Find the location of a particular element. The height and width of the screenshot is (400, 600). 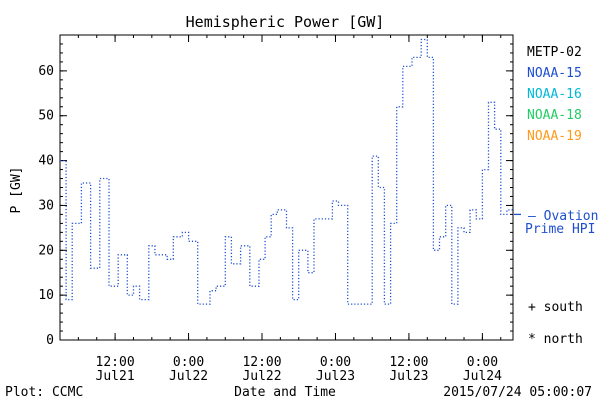

satellite-legend: METP-02 NOAA-15 NOAA-16 NOAA-18 NOAA-19 is located at coordinates (554, 94).